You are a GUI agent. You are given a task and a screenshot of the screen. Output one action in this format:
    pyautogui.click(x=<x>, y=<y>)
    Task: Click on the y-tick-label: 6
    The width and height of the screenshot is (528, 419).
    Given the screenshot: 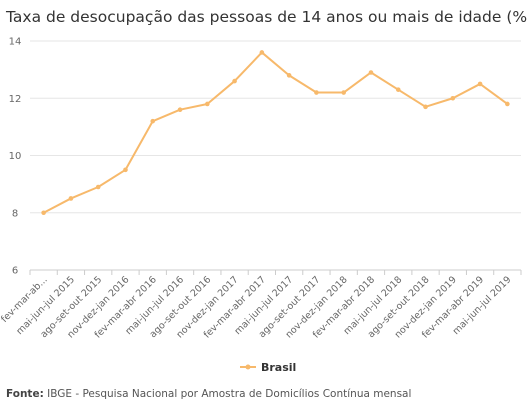 What is the action you would take?
    pyautogui.click(x=15, y=271)
    